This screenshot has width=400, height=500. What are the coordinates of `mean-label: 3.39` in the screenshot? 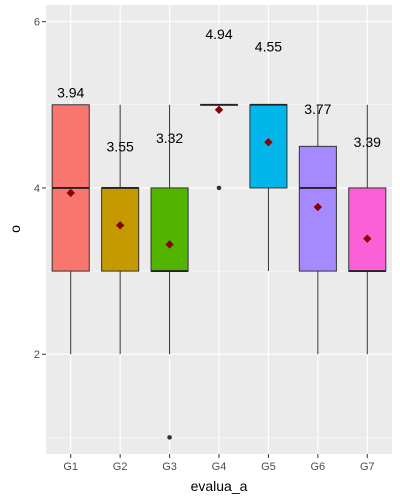 It's located at (367, 142).